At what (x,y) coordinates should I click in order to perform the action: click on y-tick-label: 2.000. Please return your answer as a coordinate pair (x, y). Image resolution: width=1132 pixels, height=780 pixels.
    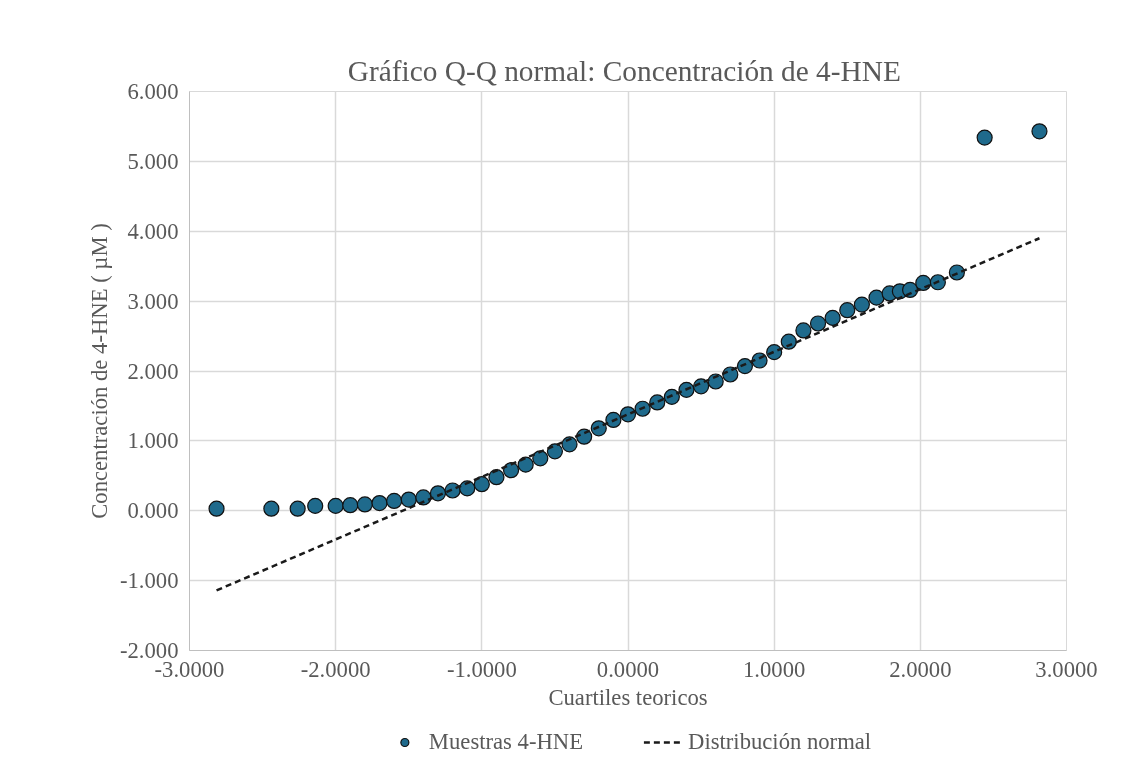
    Looking at the image, I should click on (153, 371).